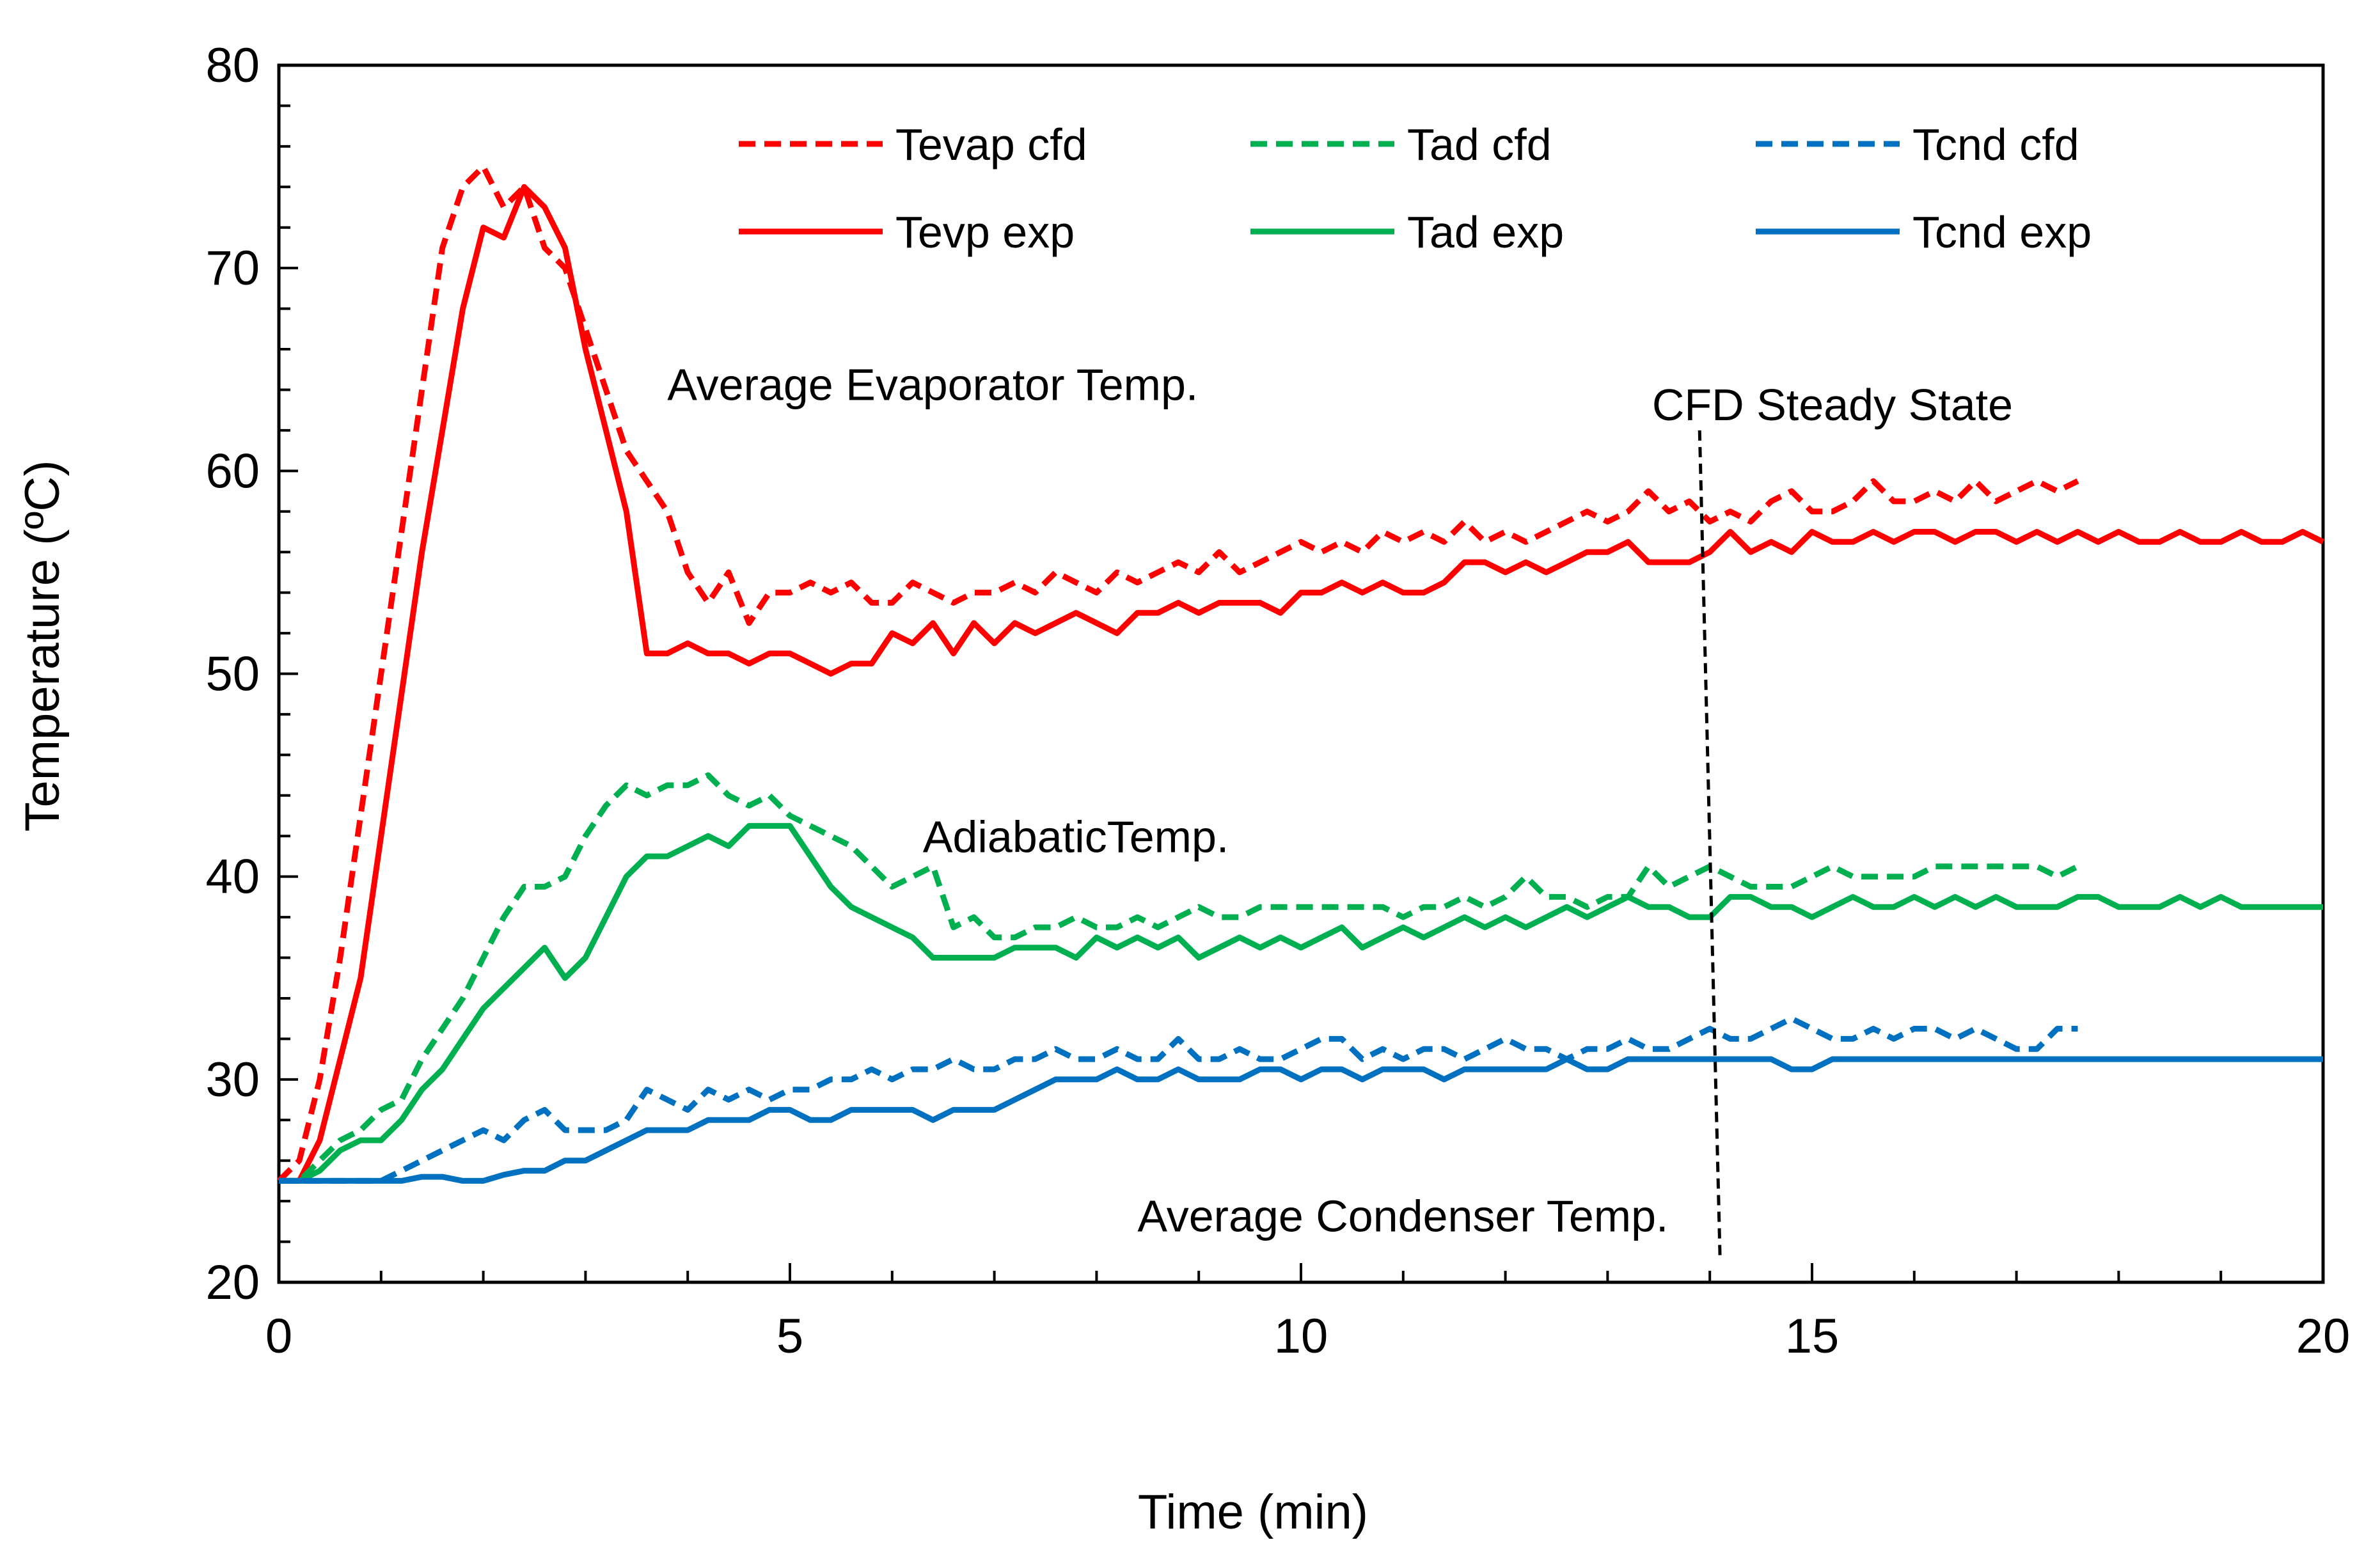 The width and height of the screenshot is (2380, 1556). What do you see at coordinates (1301, 1120) in the screenshot?
I see `series-line-tcnd-exp` at bounding box center [1301, 1120].